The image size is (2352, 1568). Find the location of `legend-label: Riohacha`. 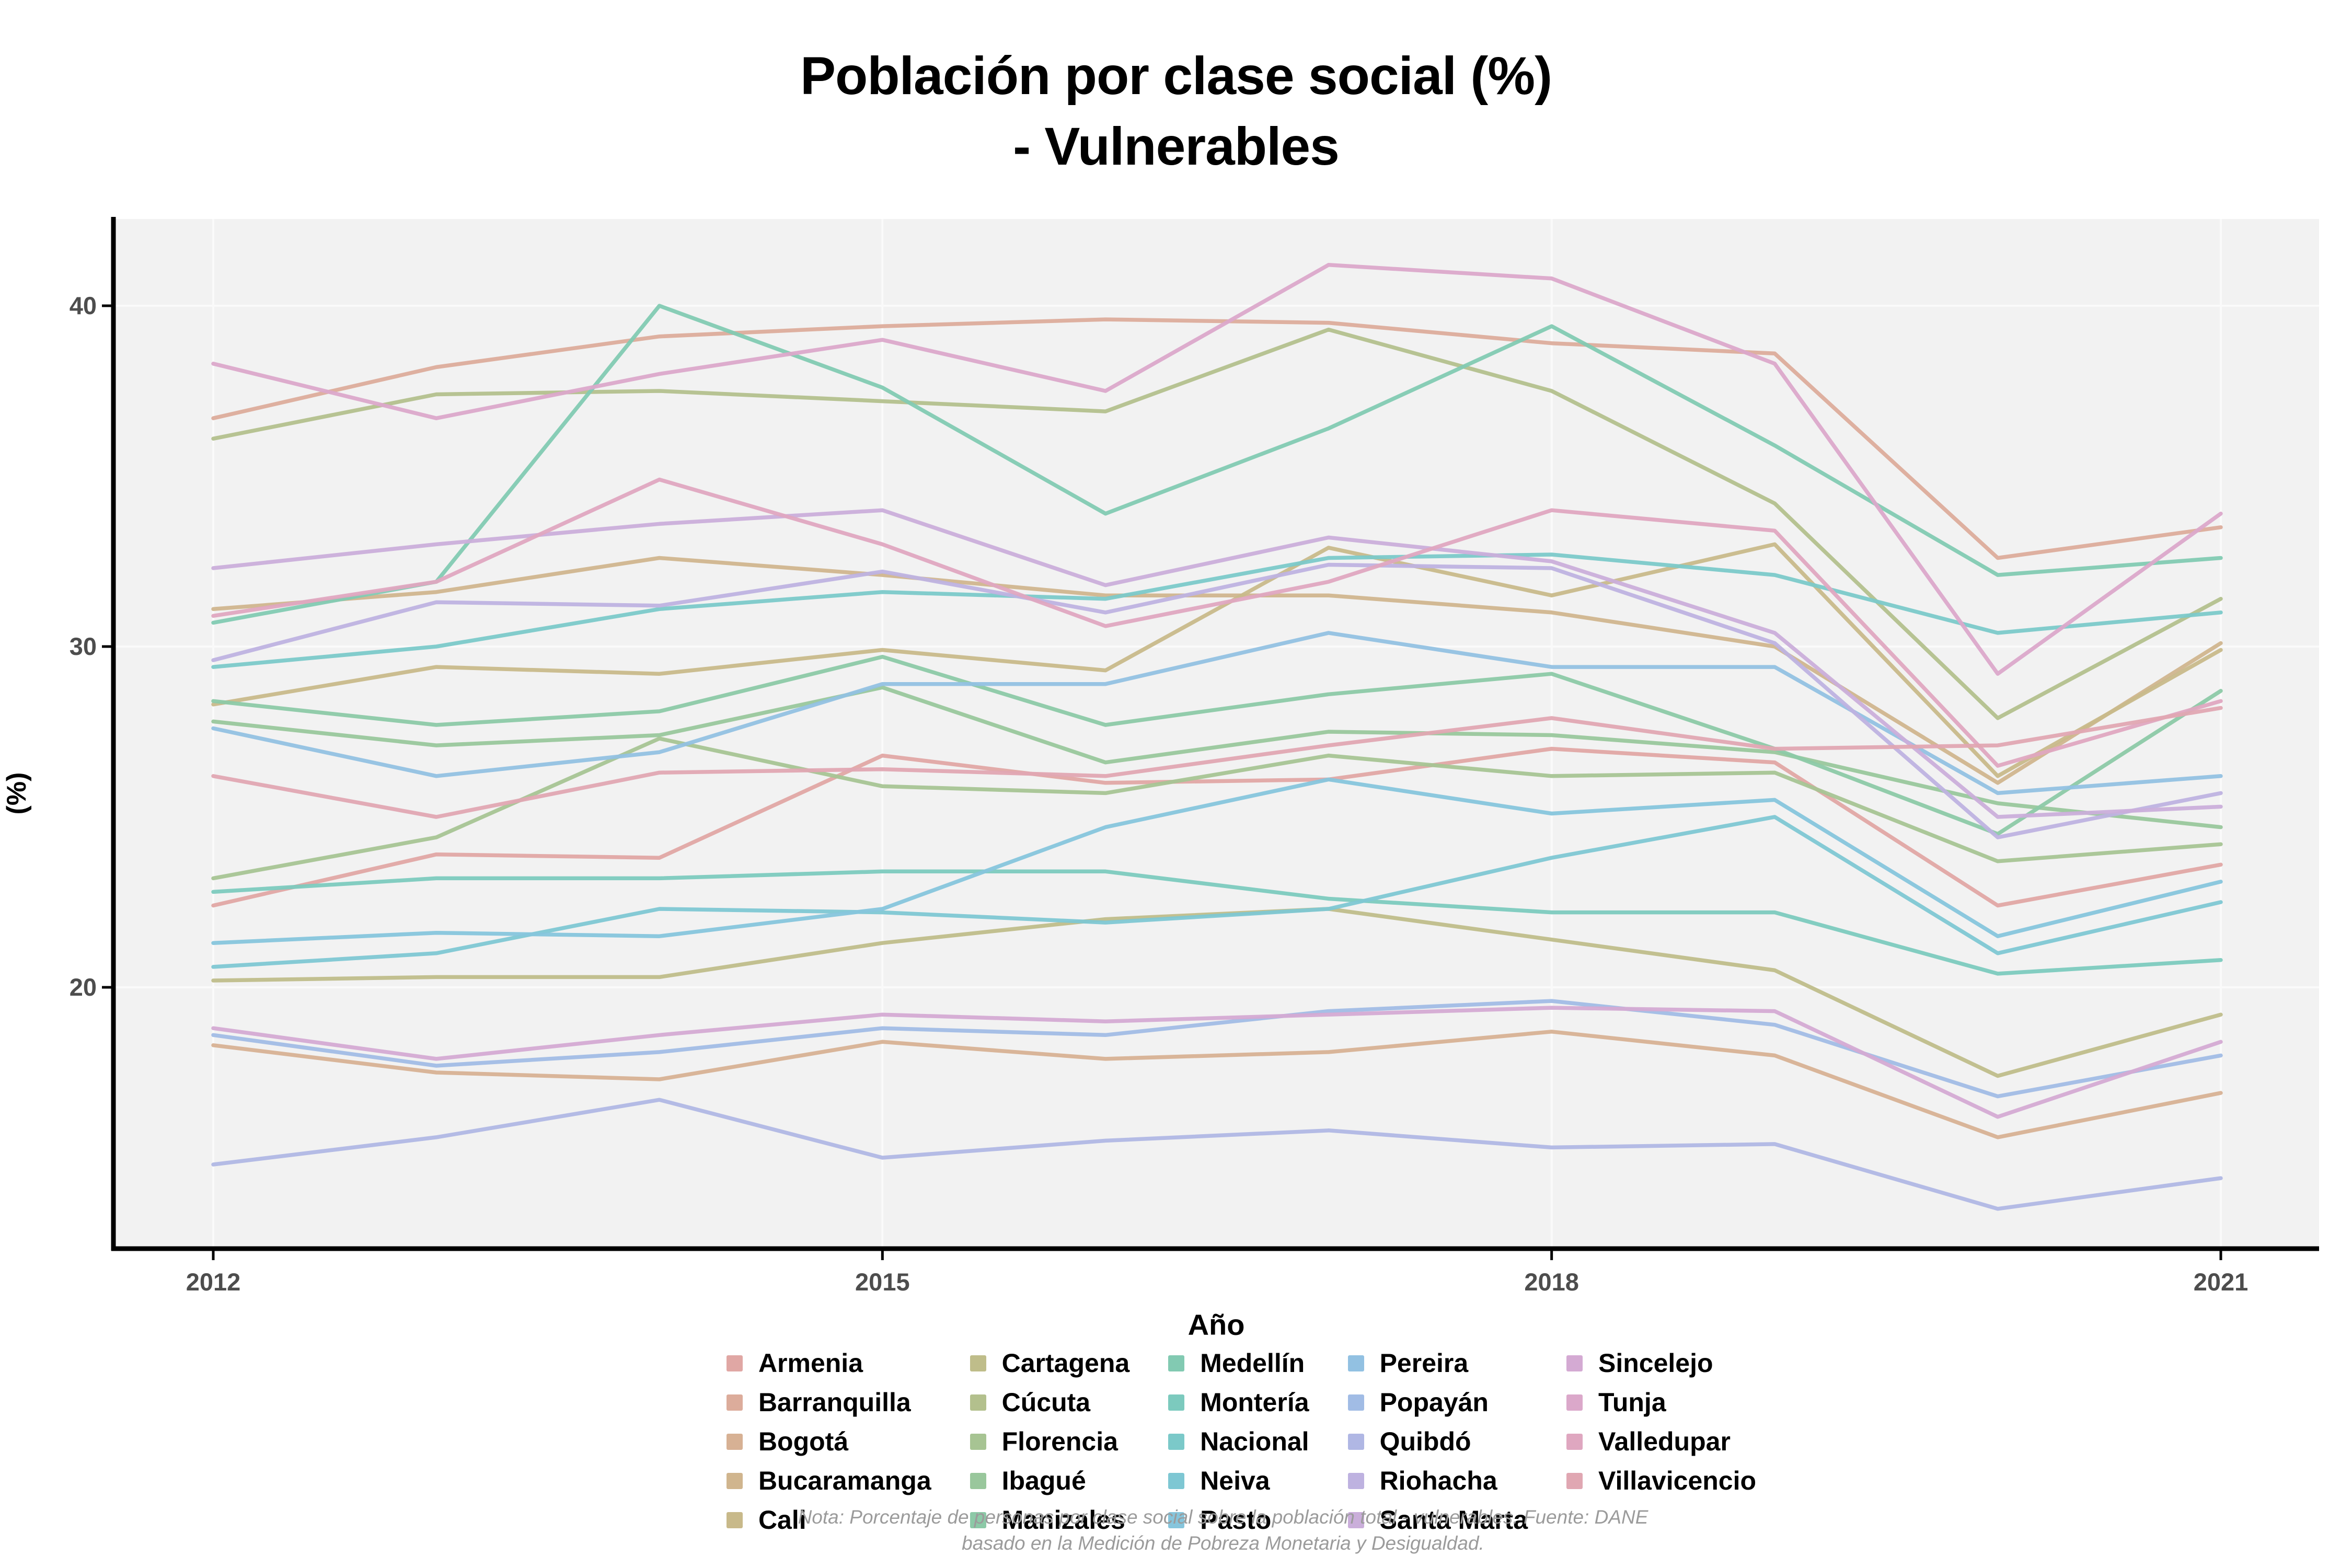

legend-label: Riohacha is located at coordinates (1438, 1480).